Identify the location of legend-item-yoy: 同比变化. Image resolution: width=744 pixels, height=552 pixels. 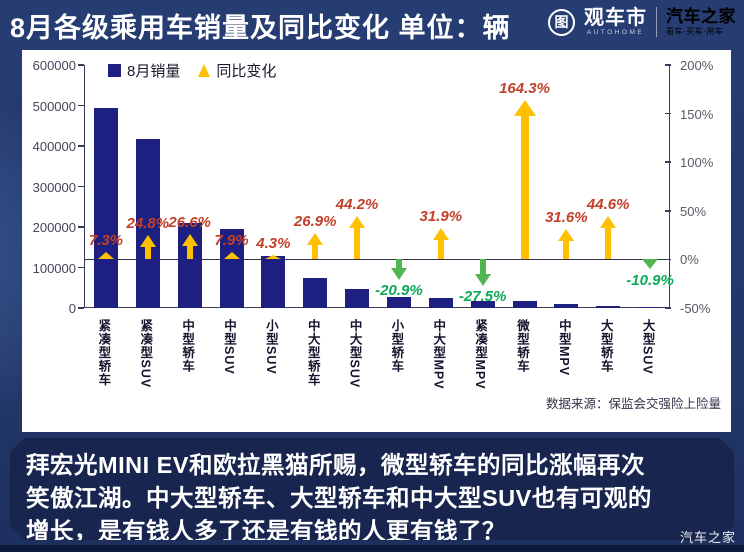
(237, 70).